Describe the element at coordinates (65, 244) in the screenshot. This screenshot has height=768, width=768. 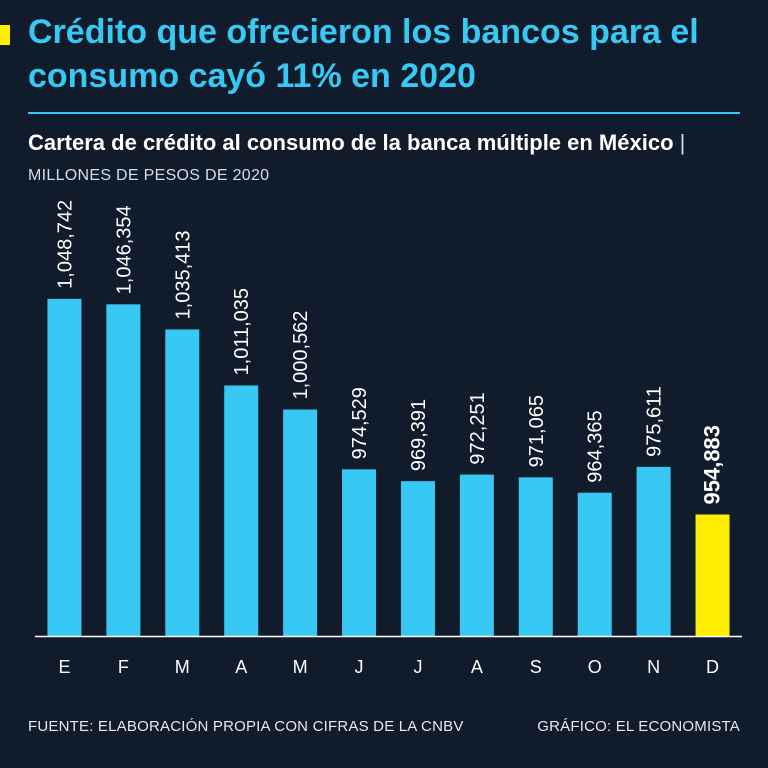
I see `bar-value-label: 1,048,742` at that location.